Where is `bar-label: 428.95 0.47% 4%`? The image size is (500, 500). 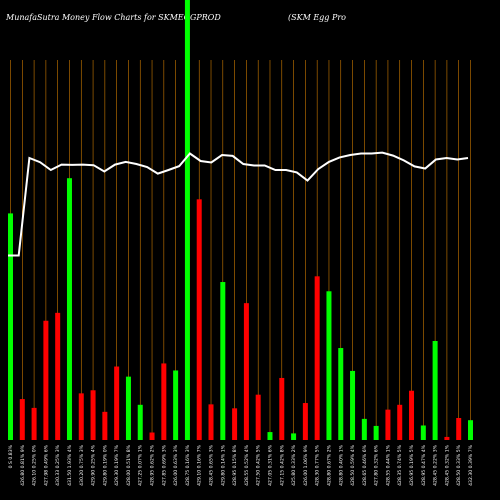
bar-label: 428.95 0.47% 4% is located at coordinates (424, 465).